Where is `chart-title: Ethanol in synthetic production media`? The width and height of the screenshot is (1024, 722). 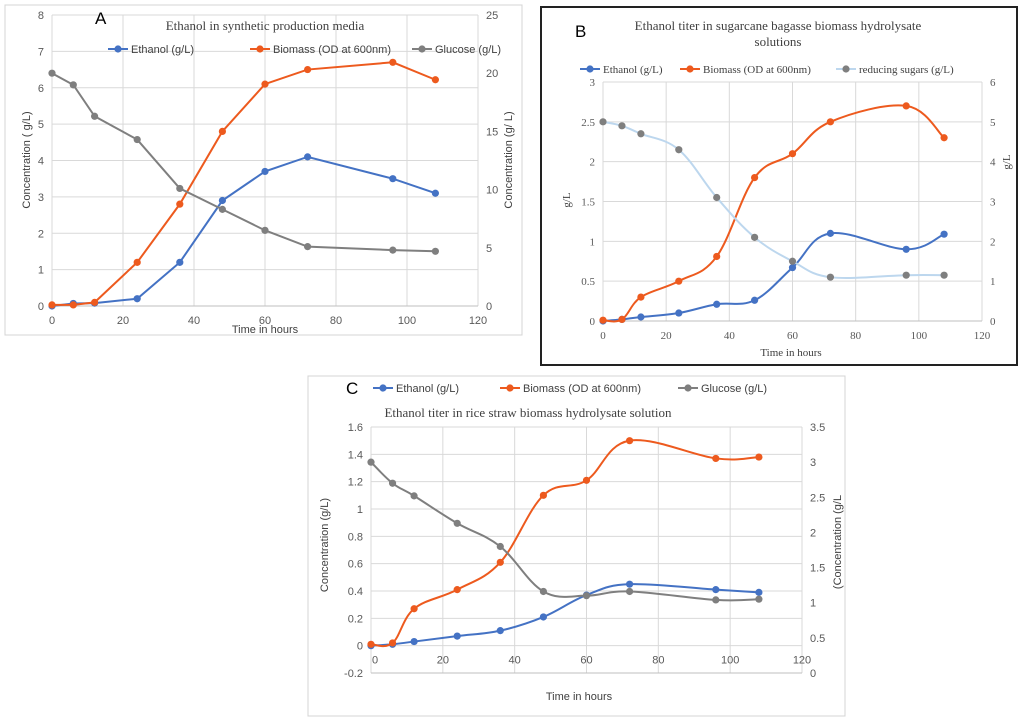 chart-title: Ethanol in synthetic production media is located at coordinates (265, 25).